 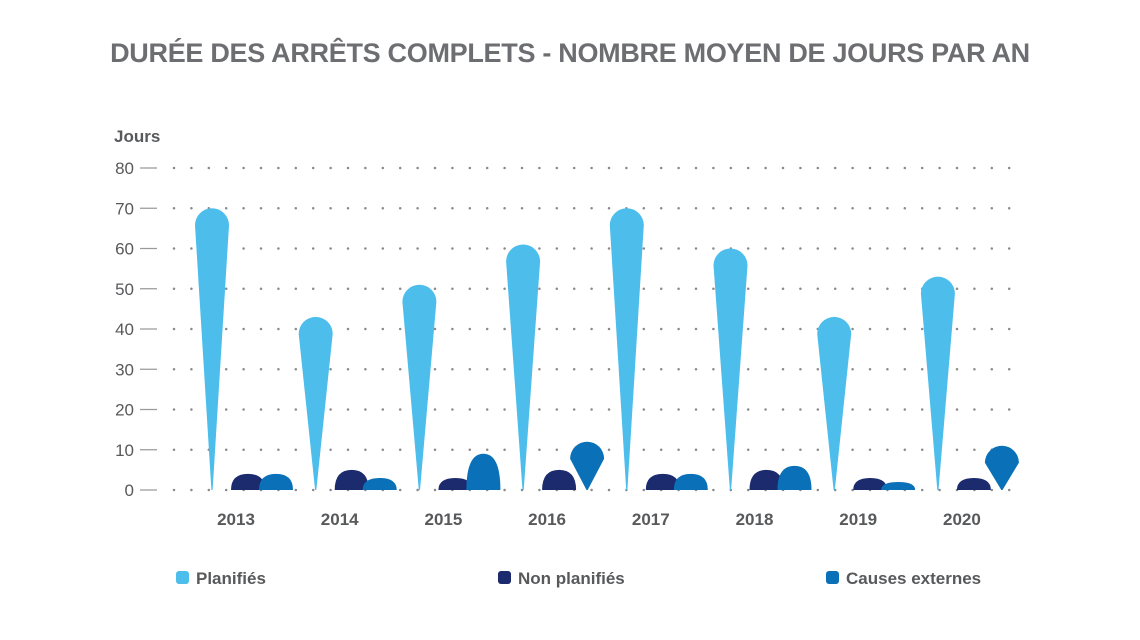 I want to click on legend-swatch, so click(x=504, y=577).